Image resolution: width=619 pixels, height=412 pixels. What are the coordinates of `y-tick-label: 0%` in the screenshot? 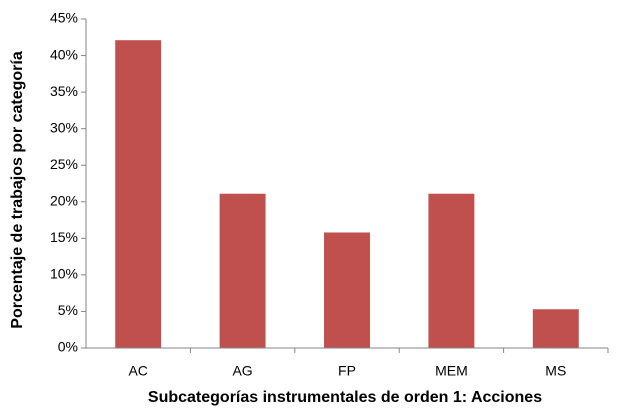 It's located at (68, 347).